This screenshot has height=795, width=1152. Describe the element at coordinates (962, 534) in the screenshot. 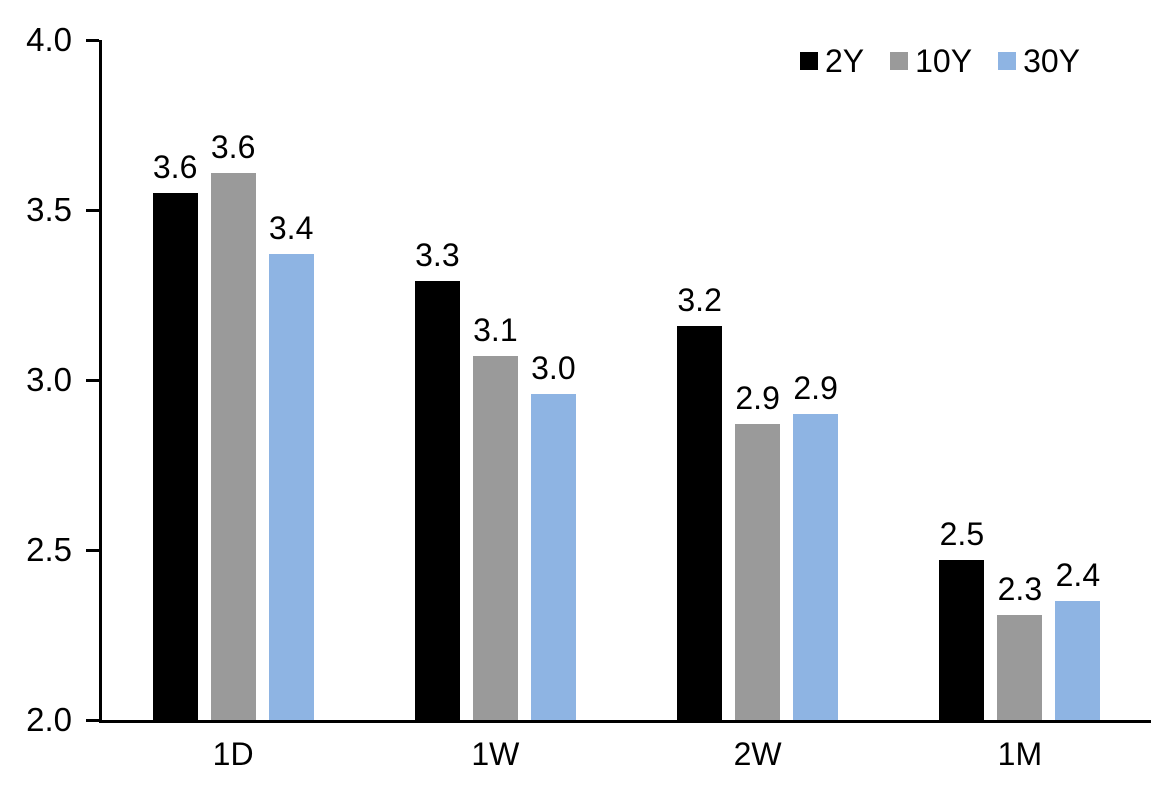

I see `bar-value-label: 2.5` at that location.